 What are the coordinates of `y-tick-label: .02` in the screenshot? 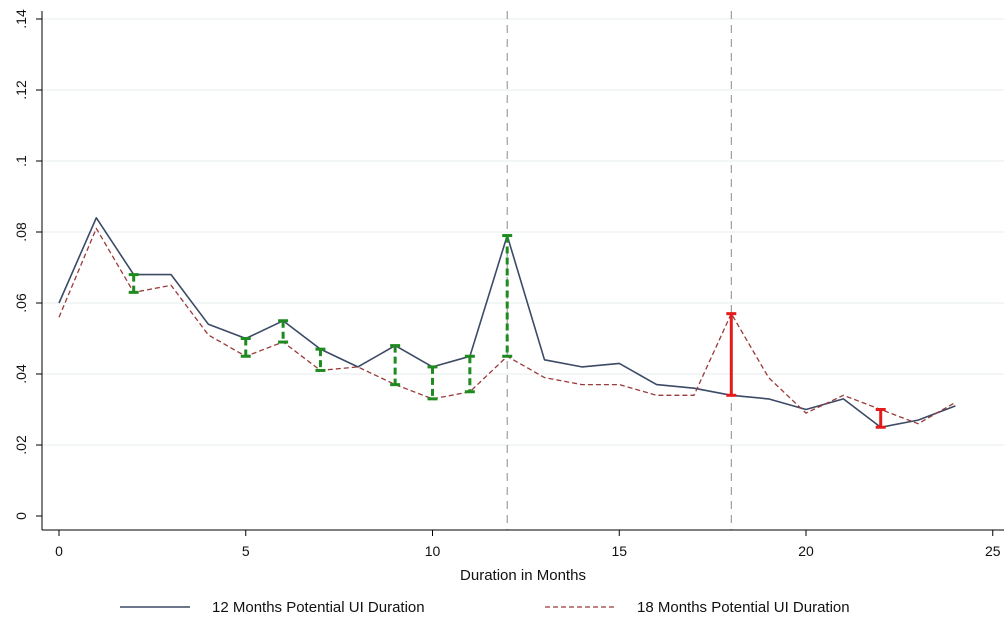 It's located at (21, 445).